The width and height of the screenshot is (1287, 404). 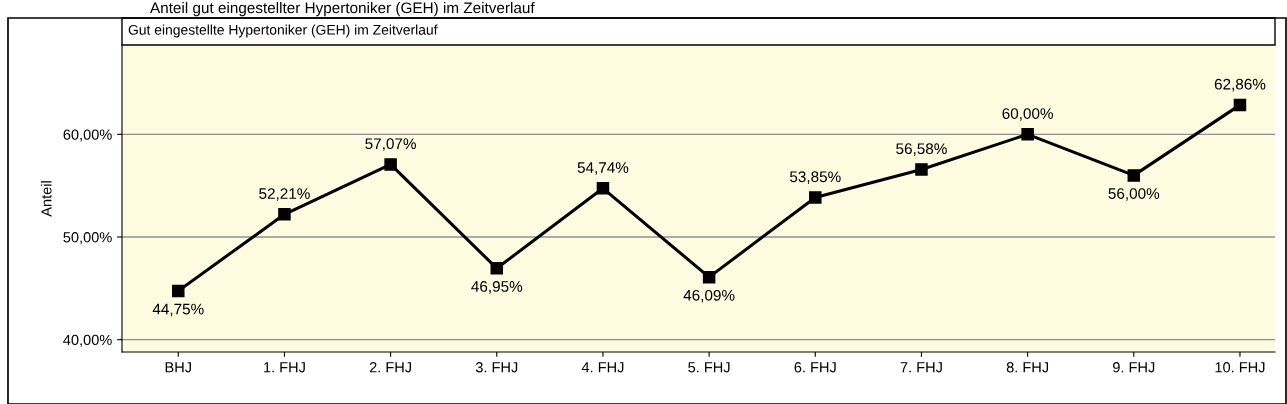 What do you see at coordinates (709, 367) in the screenshot?
I see `x-tick-label: 5. FHJ` at bounding box center [709, 367].